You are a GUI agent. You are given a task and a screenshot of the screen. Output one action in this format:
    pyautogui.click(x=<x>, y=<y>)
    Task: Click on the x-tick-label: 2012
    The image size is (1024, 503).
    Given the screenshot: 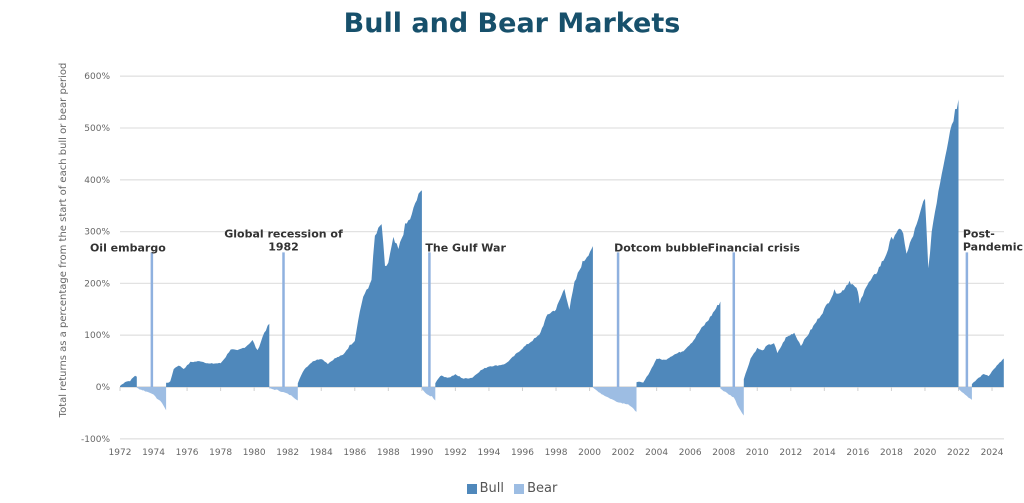 What is the action you would take?
    pyautogui.click(x=790, y=453)
    